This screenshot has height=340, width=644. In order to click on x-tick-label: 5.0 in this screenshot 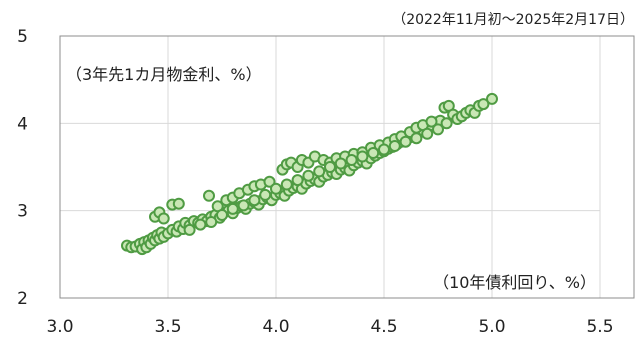, I will do `click(491, 327)`.